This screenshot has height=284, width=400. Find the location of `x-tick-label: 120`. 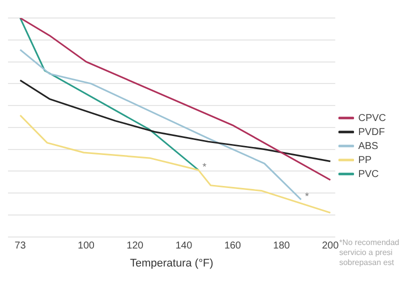

x-tick-label: 120 is located at coordinates (135, 246).